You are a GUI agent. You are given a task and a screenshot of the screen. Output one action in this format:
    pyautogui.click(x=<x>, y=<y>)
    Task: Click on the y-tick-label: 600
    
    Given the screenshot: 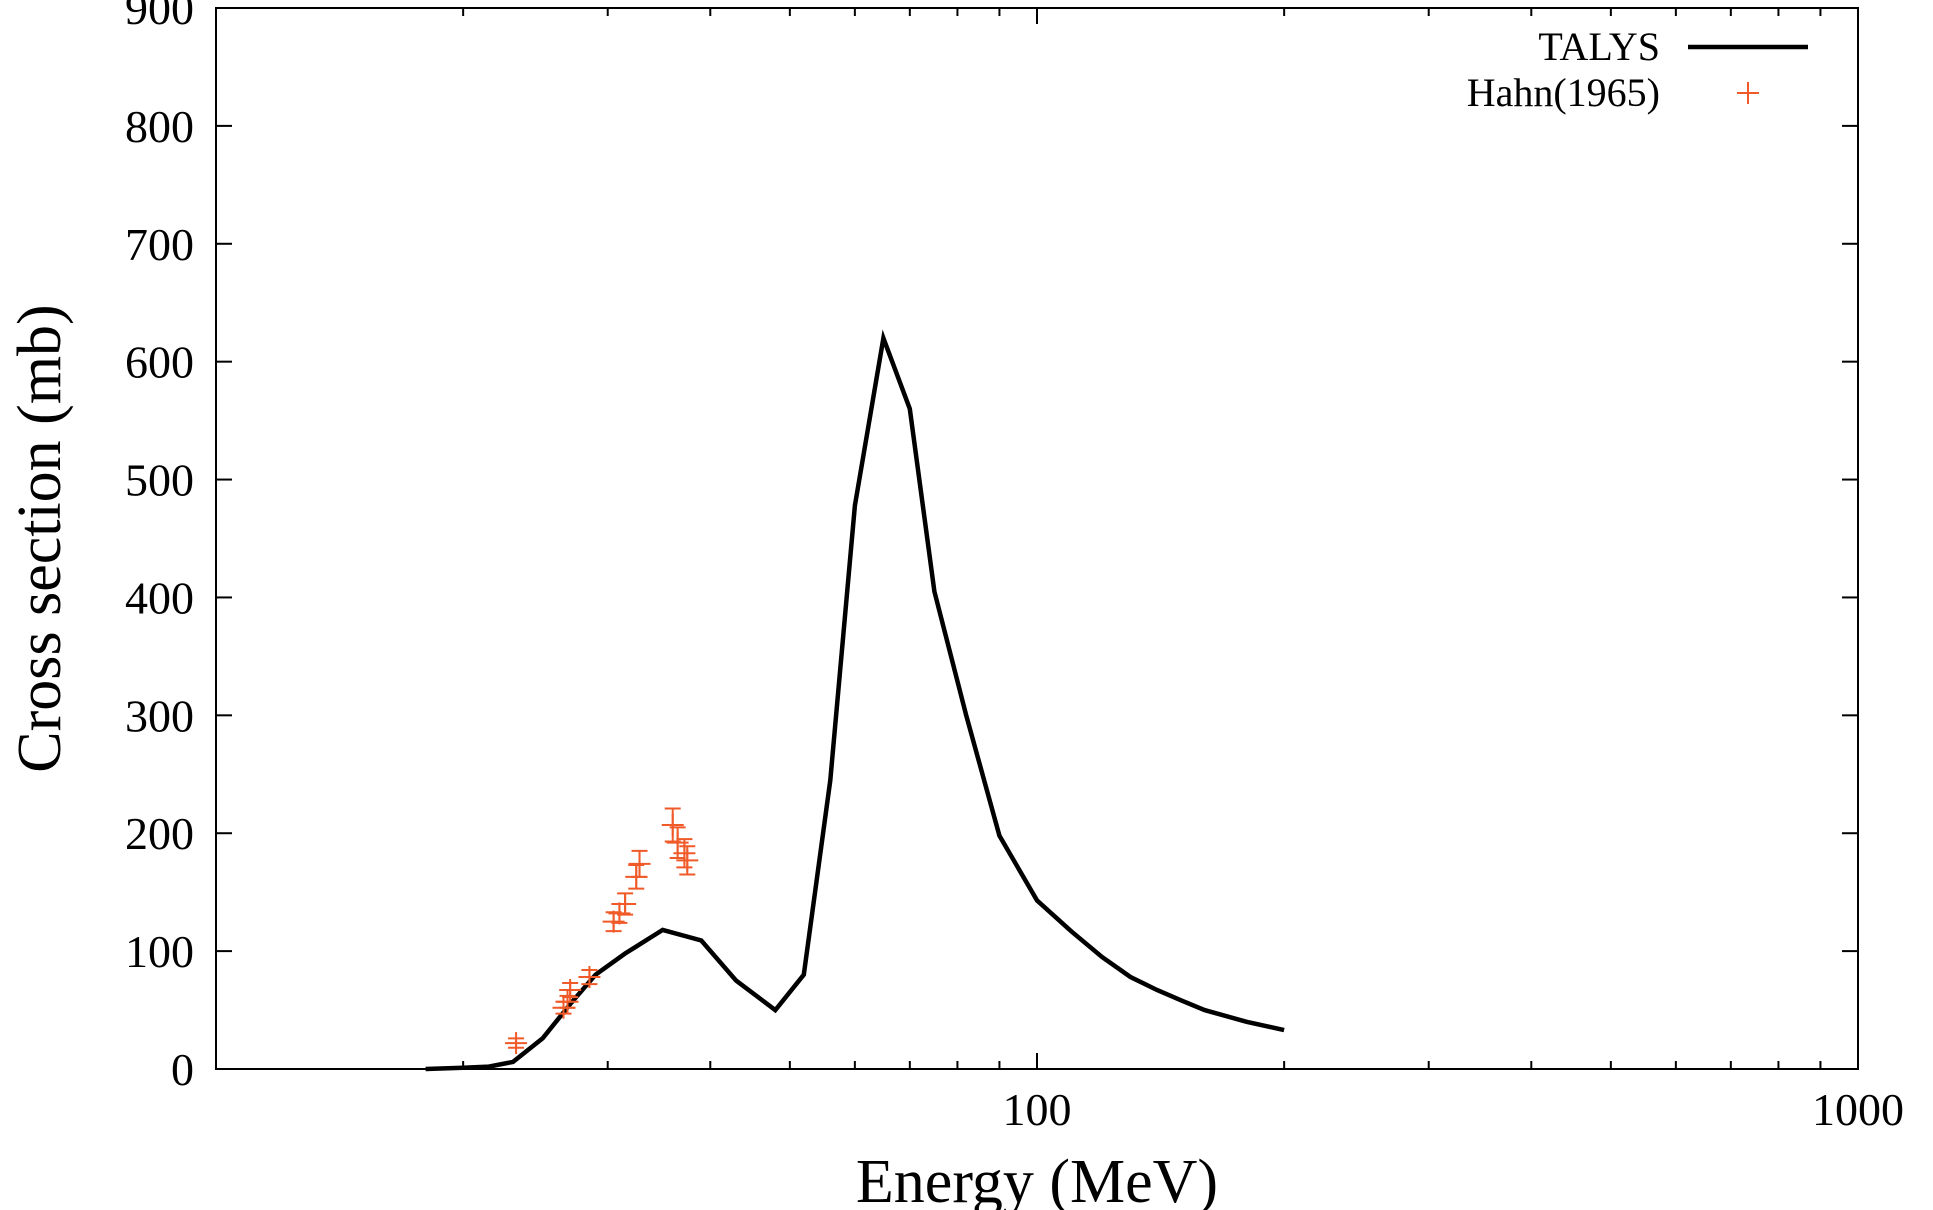 What is the action you would take?
    pyautogui.click(x=159, y=362)
    